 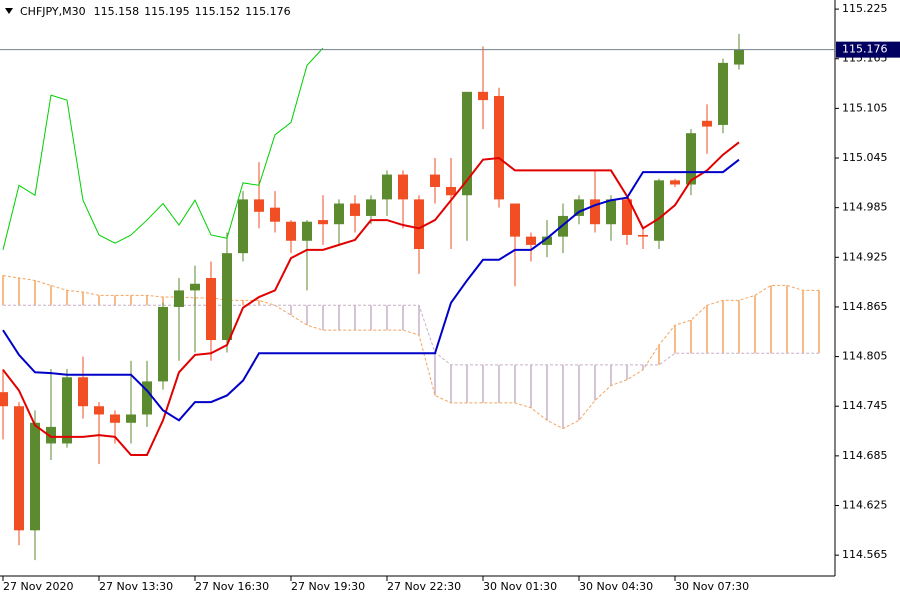 I want to click on price-label: 115.176, so click(x=865, y=49).